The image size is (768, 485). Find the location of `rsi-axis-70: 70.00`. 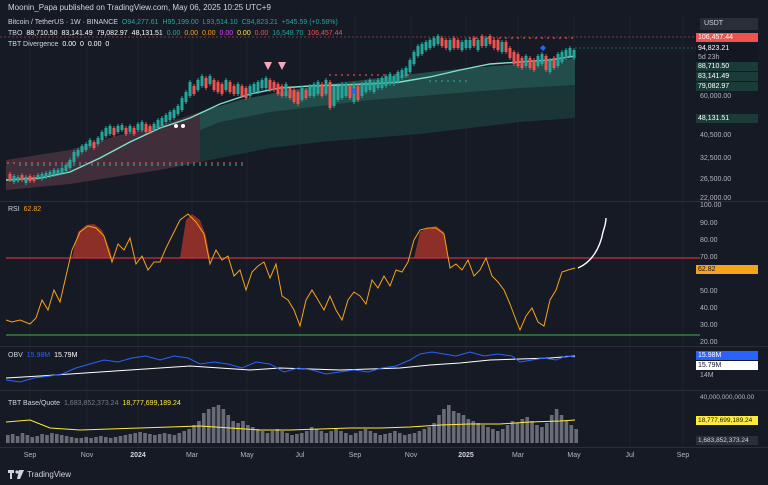

rsi-axis-70: 70.00 is located at coordinates (709, 257).